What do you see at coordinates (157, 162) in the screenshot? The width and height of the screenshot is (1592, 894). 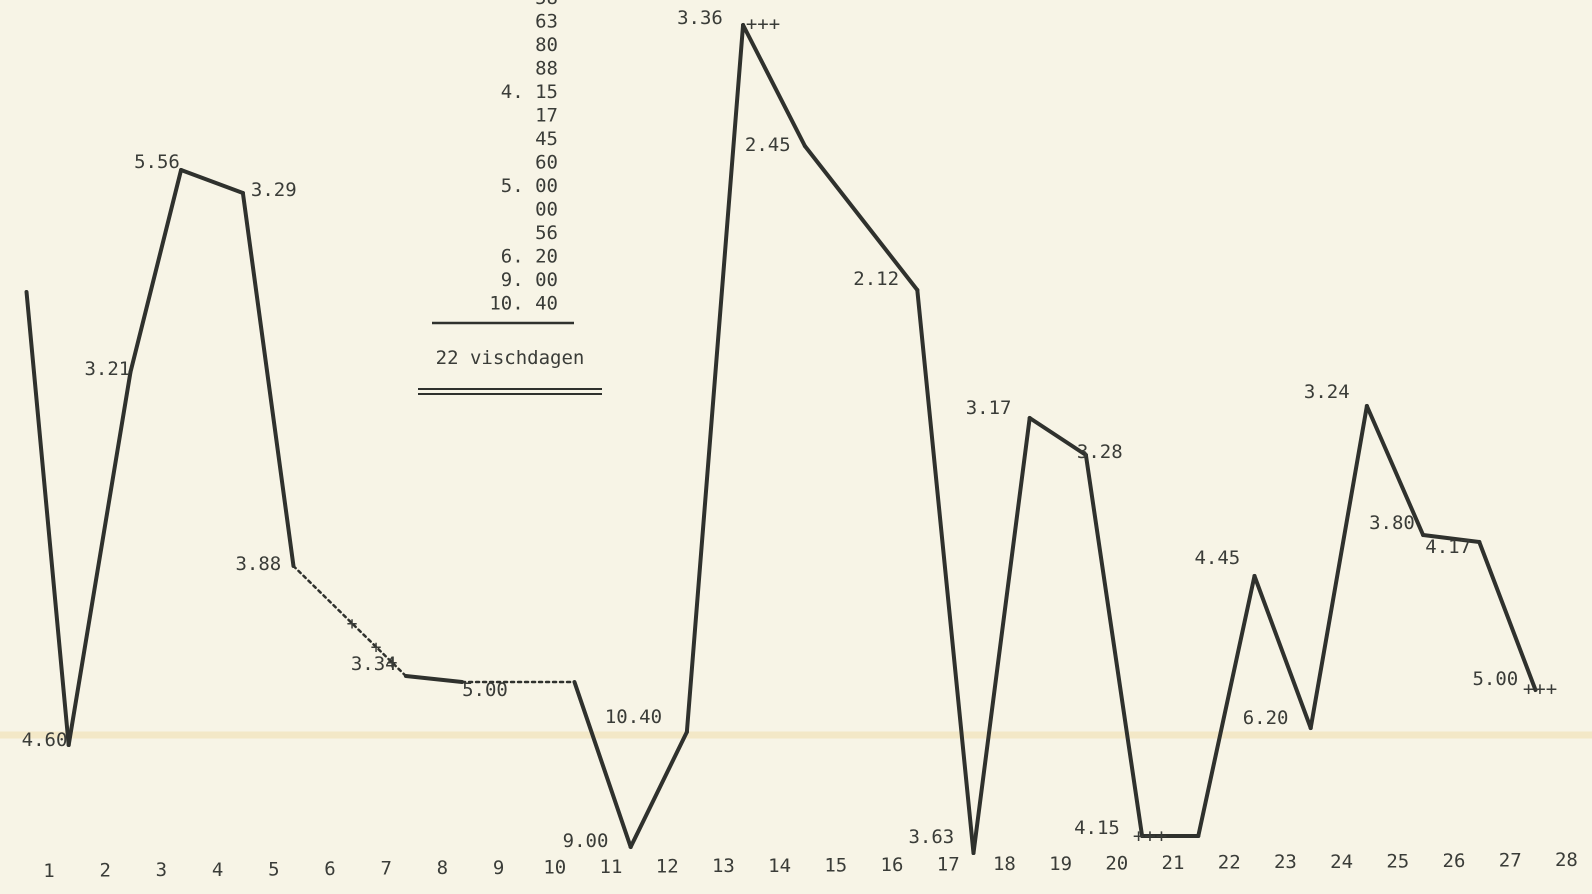 I see `point-label: 5.56` at bounding box center [157, 162].